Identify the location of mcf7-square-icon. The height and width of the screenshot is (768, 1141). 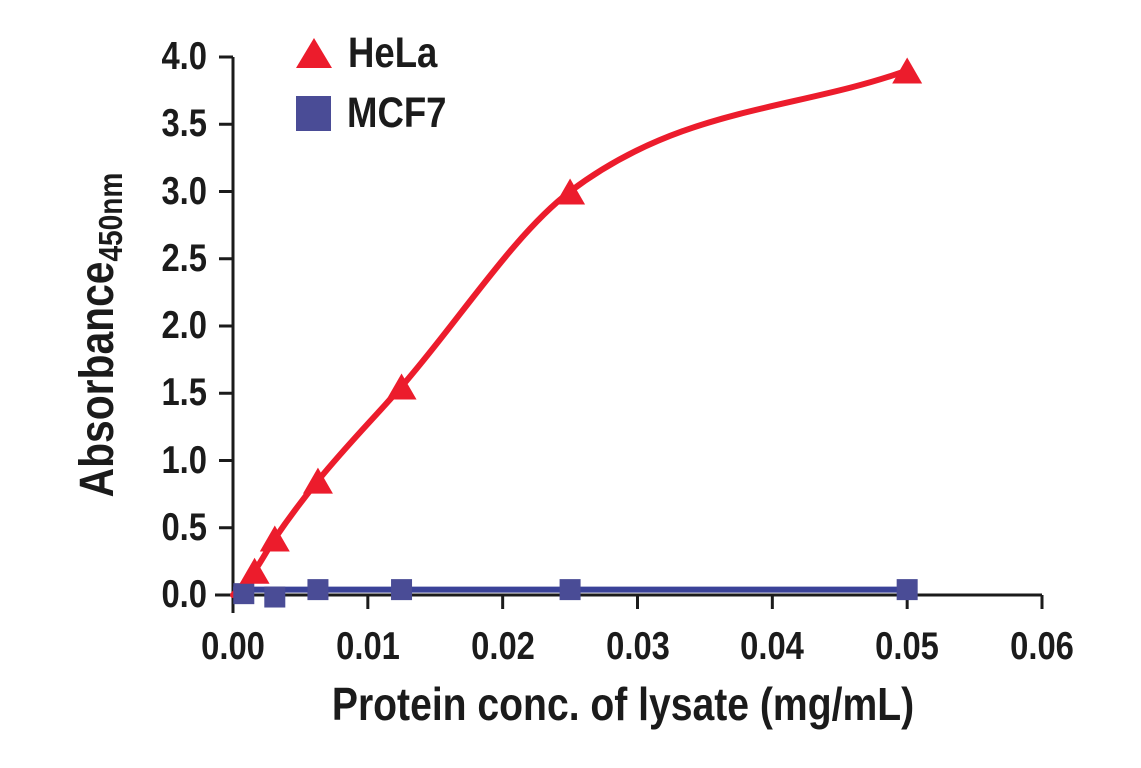
(313, 113).